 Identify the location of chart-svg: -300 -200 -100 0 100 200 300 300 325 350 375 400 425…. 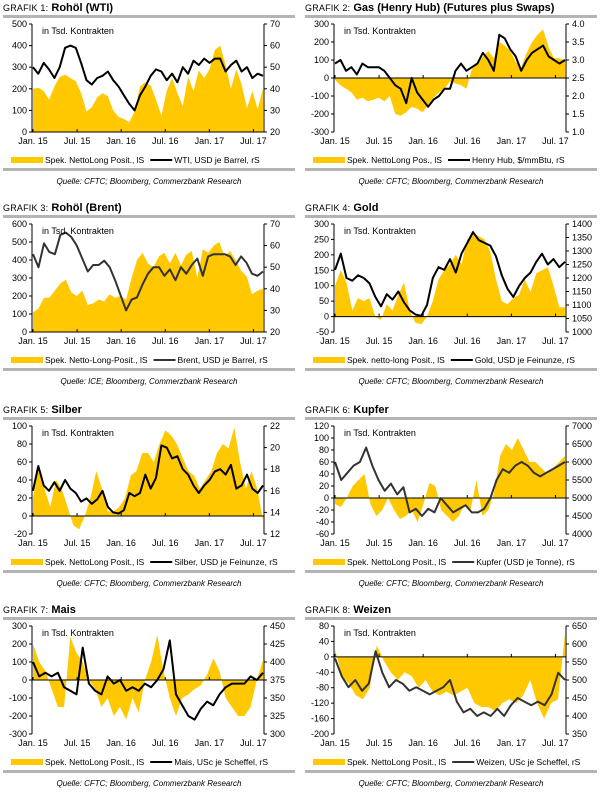
(147, 694).